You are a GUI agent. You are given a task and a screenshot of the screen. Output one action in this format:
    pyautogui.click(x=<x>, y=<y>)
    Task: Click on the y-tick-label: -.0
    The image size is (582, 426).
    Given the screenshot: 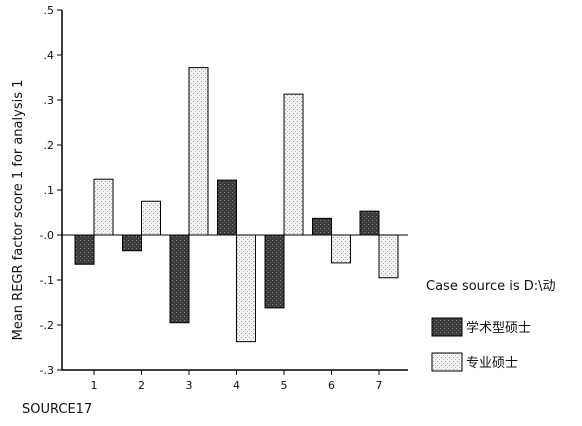 What is the action you would take?
    pyautogui.click(x=47, y=235)
    